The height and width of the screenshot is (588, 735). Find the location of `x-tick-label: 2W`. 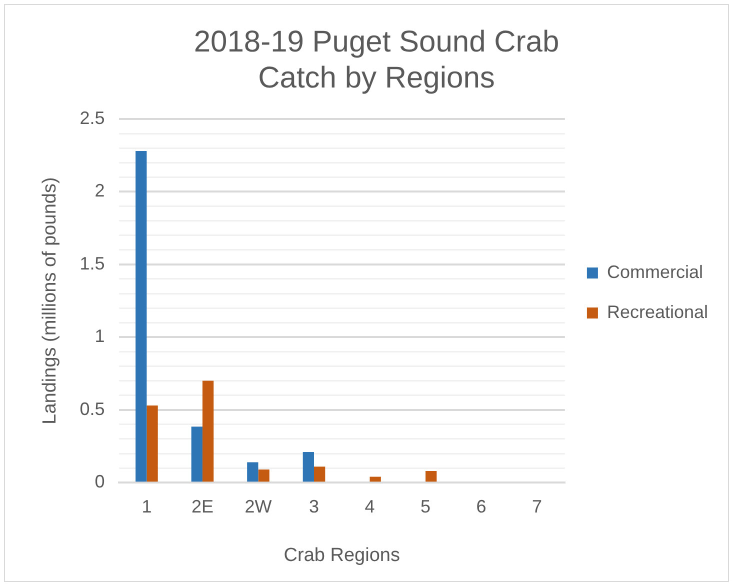

x-tick-label: 2W is located at coordinates (258, 506).